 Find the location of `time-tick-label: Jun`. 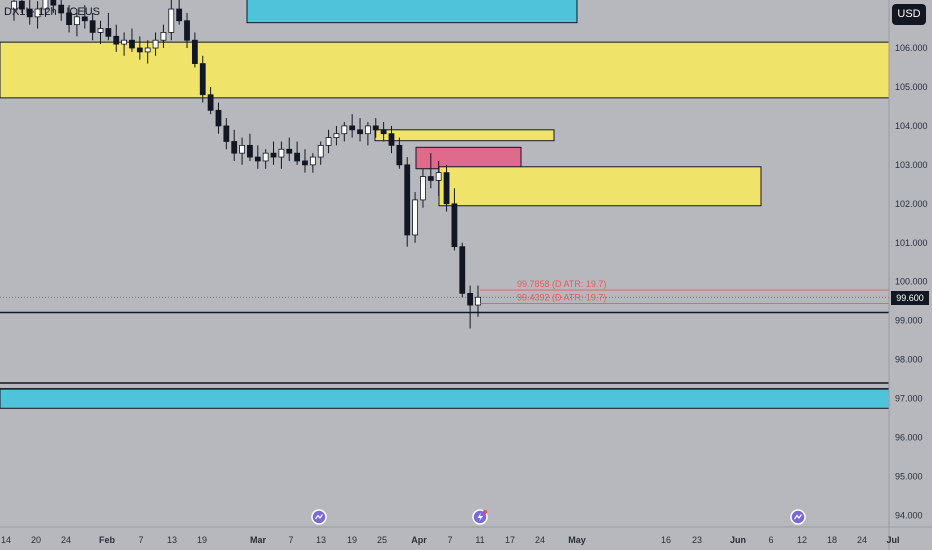

time-tick-label: Jun is located at coordinates (738, 540).